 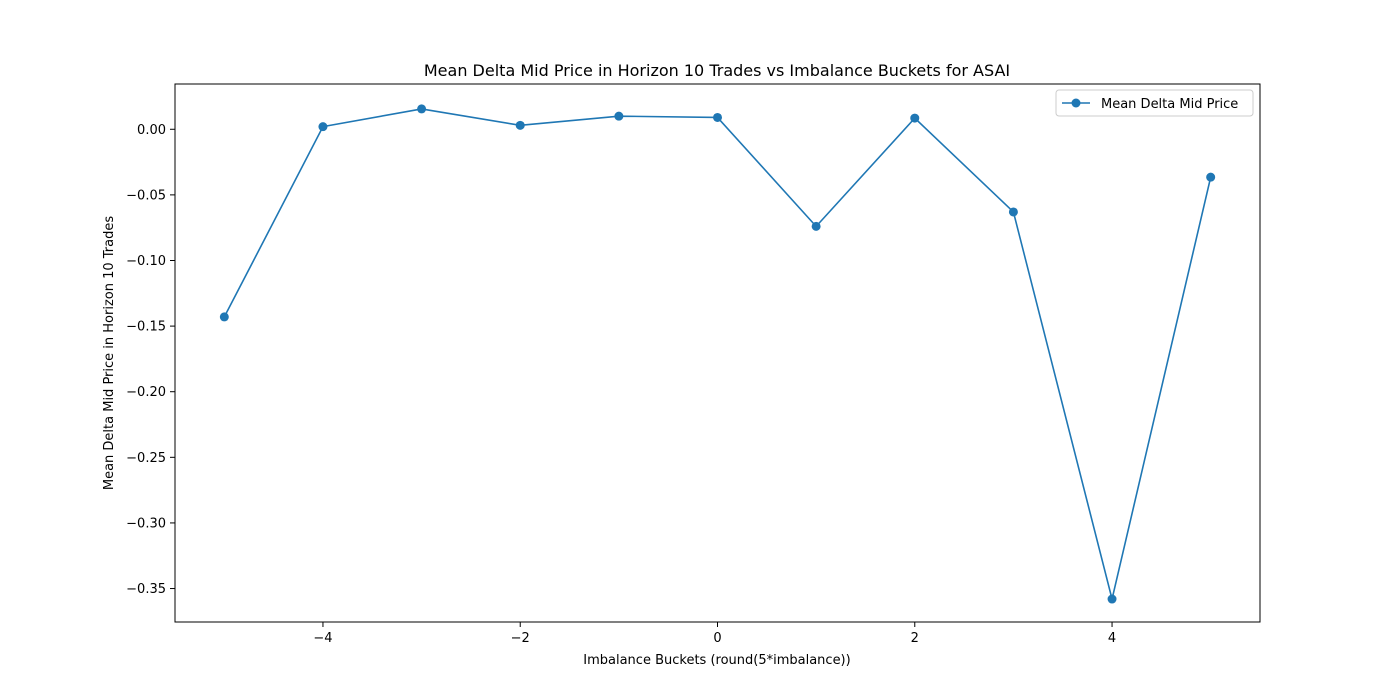 What do you see at coordinates (1169, 104) in the screenshot?
I see `legend-entry-label: Mean Delta Mid Price` at bounding box center [1169, 104].